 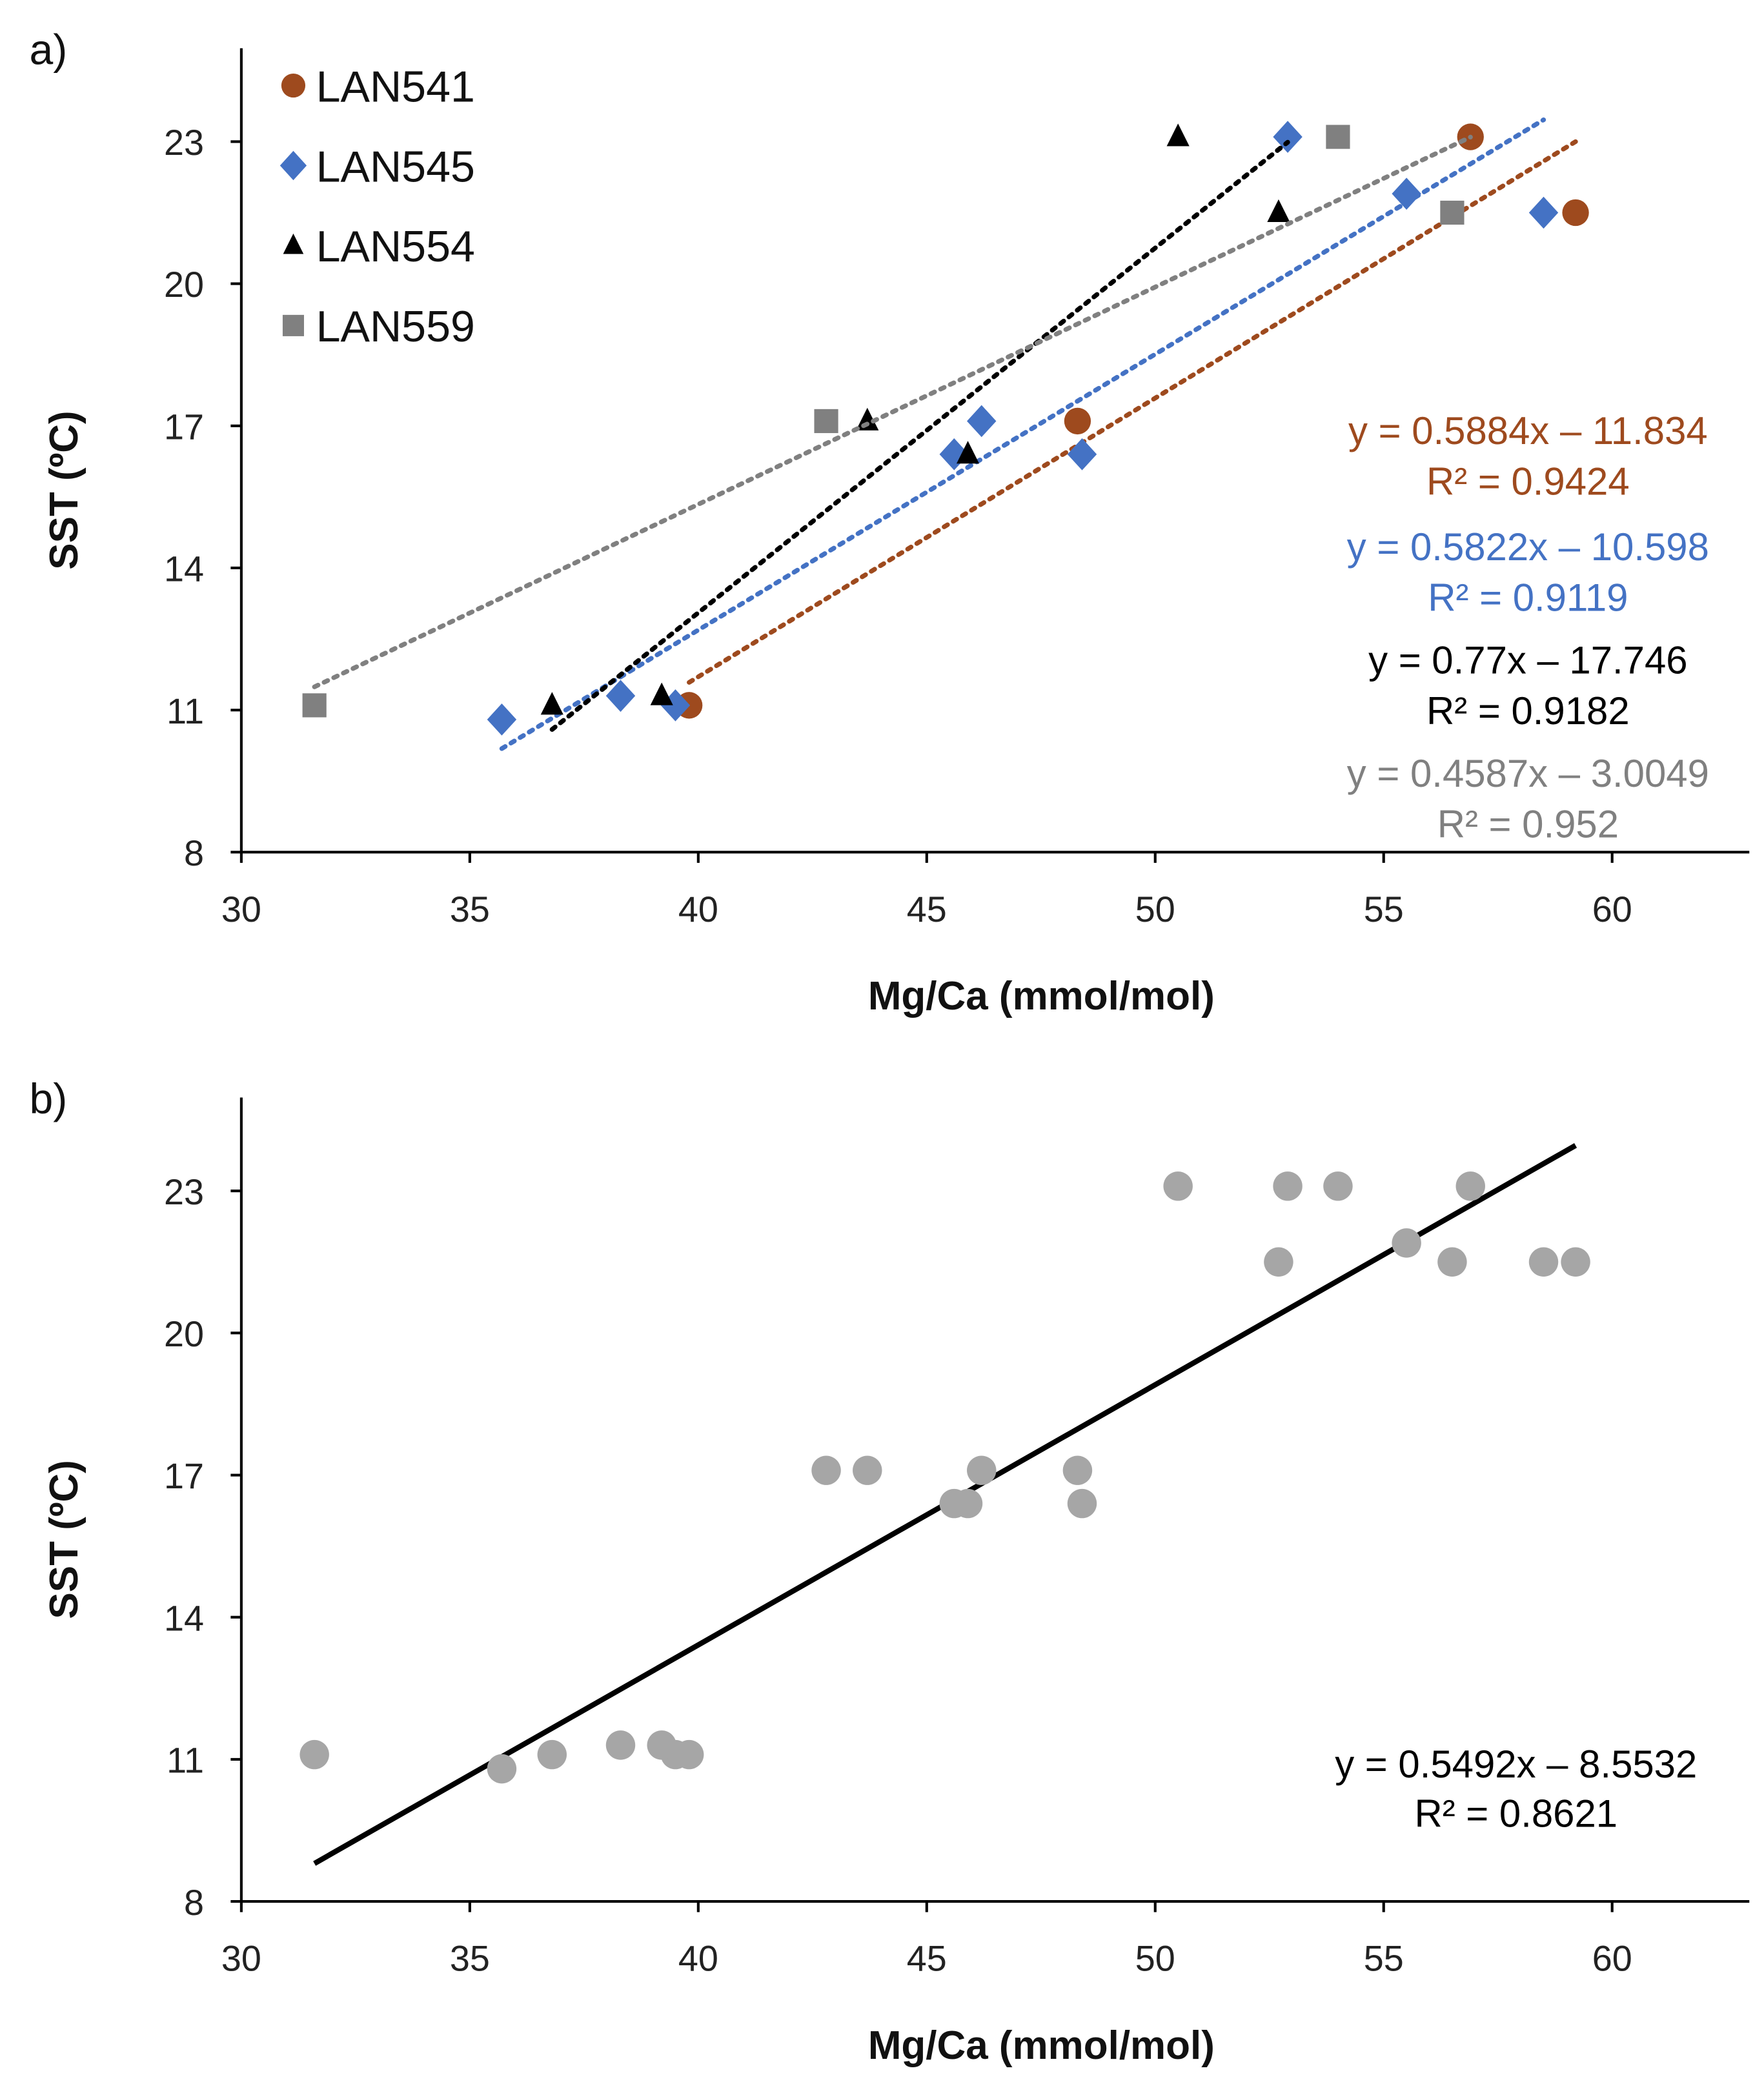 What do you see at coordinates (1528, 597) in the screenshot?
I see `trendline-r2-lan545: R² = 0.9119` at bounding box center [1528, 597].